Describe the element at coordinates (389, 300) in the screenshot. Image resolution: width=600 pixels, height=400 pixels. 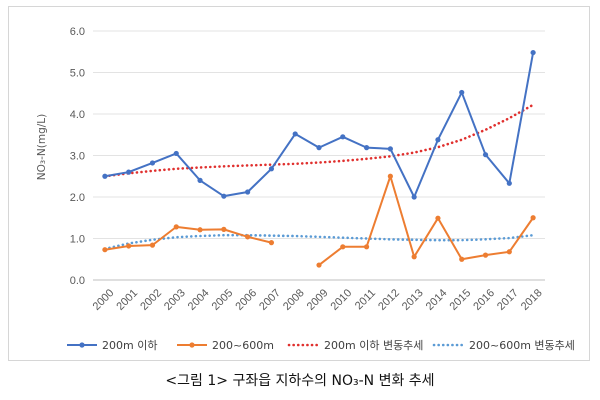
I see `x-tick-label: 2012` at that location.